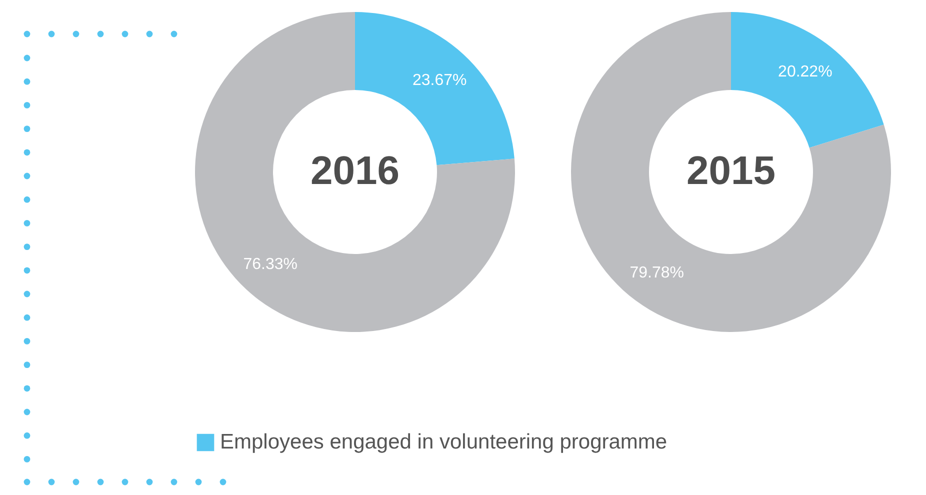 This screenshot has height=495, width=926. What do you see at coordinates (657, 273) in the screenshot?
I see `data-label: 79.78%` at bounding box center [657, 273].